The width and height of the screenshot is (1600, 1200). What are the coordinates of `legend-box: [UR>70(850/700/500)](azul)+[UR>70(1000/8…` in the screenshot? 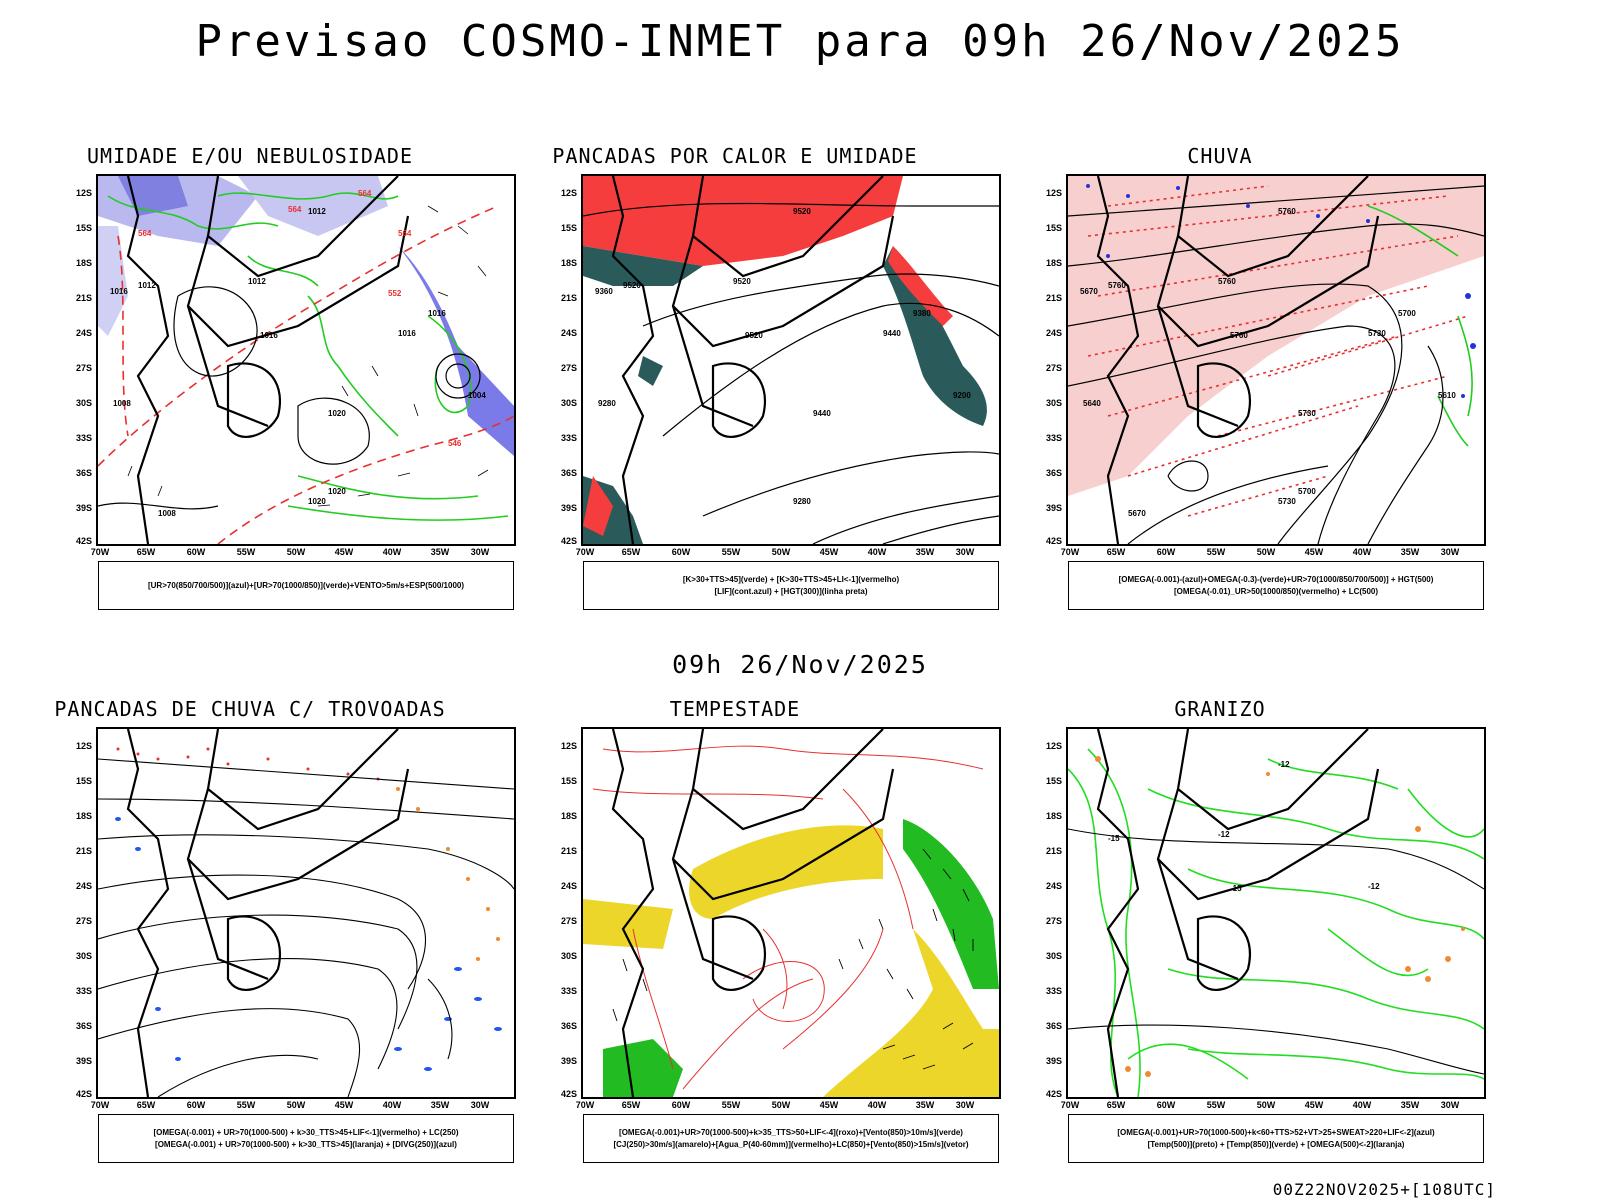 It's located at (306, 585).